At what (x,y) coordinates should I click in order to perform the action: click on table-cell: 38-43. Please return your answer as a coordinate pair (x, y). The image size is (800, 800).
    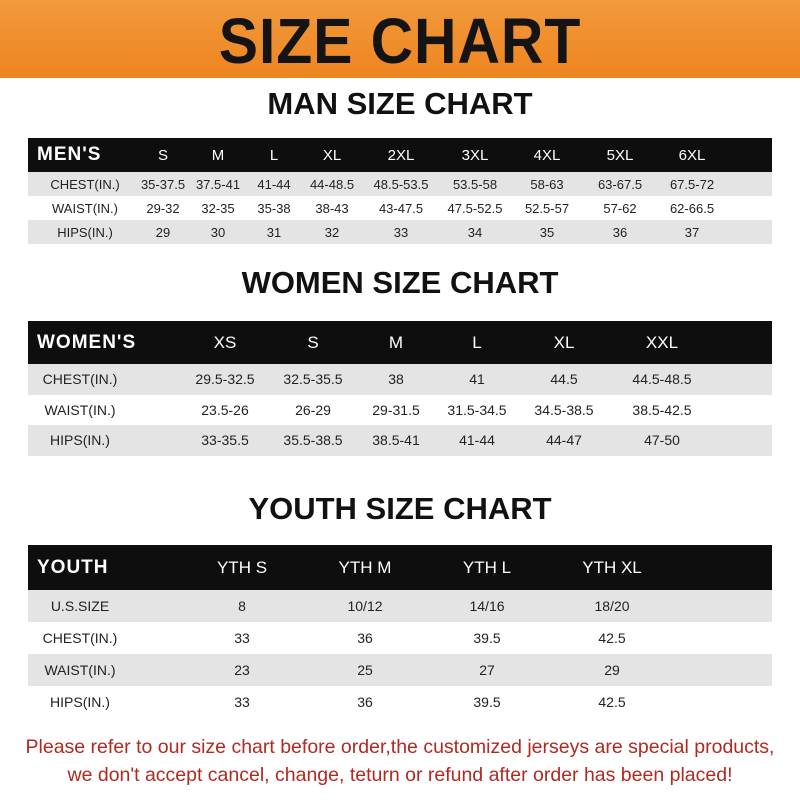
    Looking at the image, I should click on (332, 208).